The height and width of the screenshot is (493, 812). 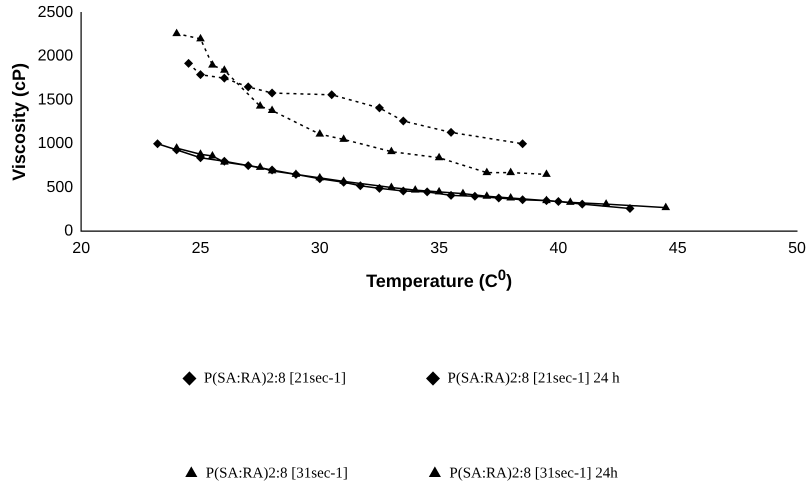 What do you see at coordinates (439, 249) in the screenshot?
I see `x-tick-label: 35` at bounding box center [439, 249].